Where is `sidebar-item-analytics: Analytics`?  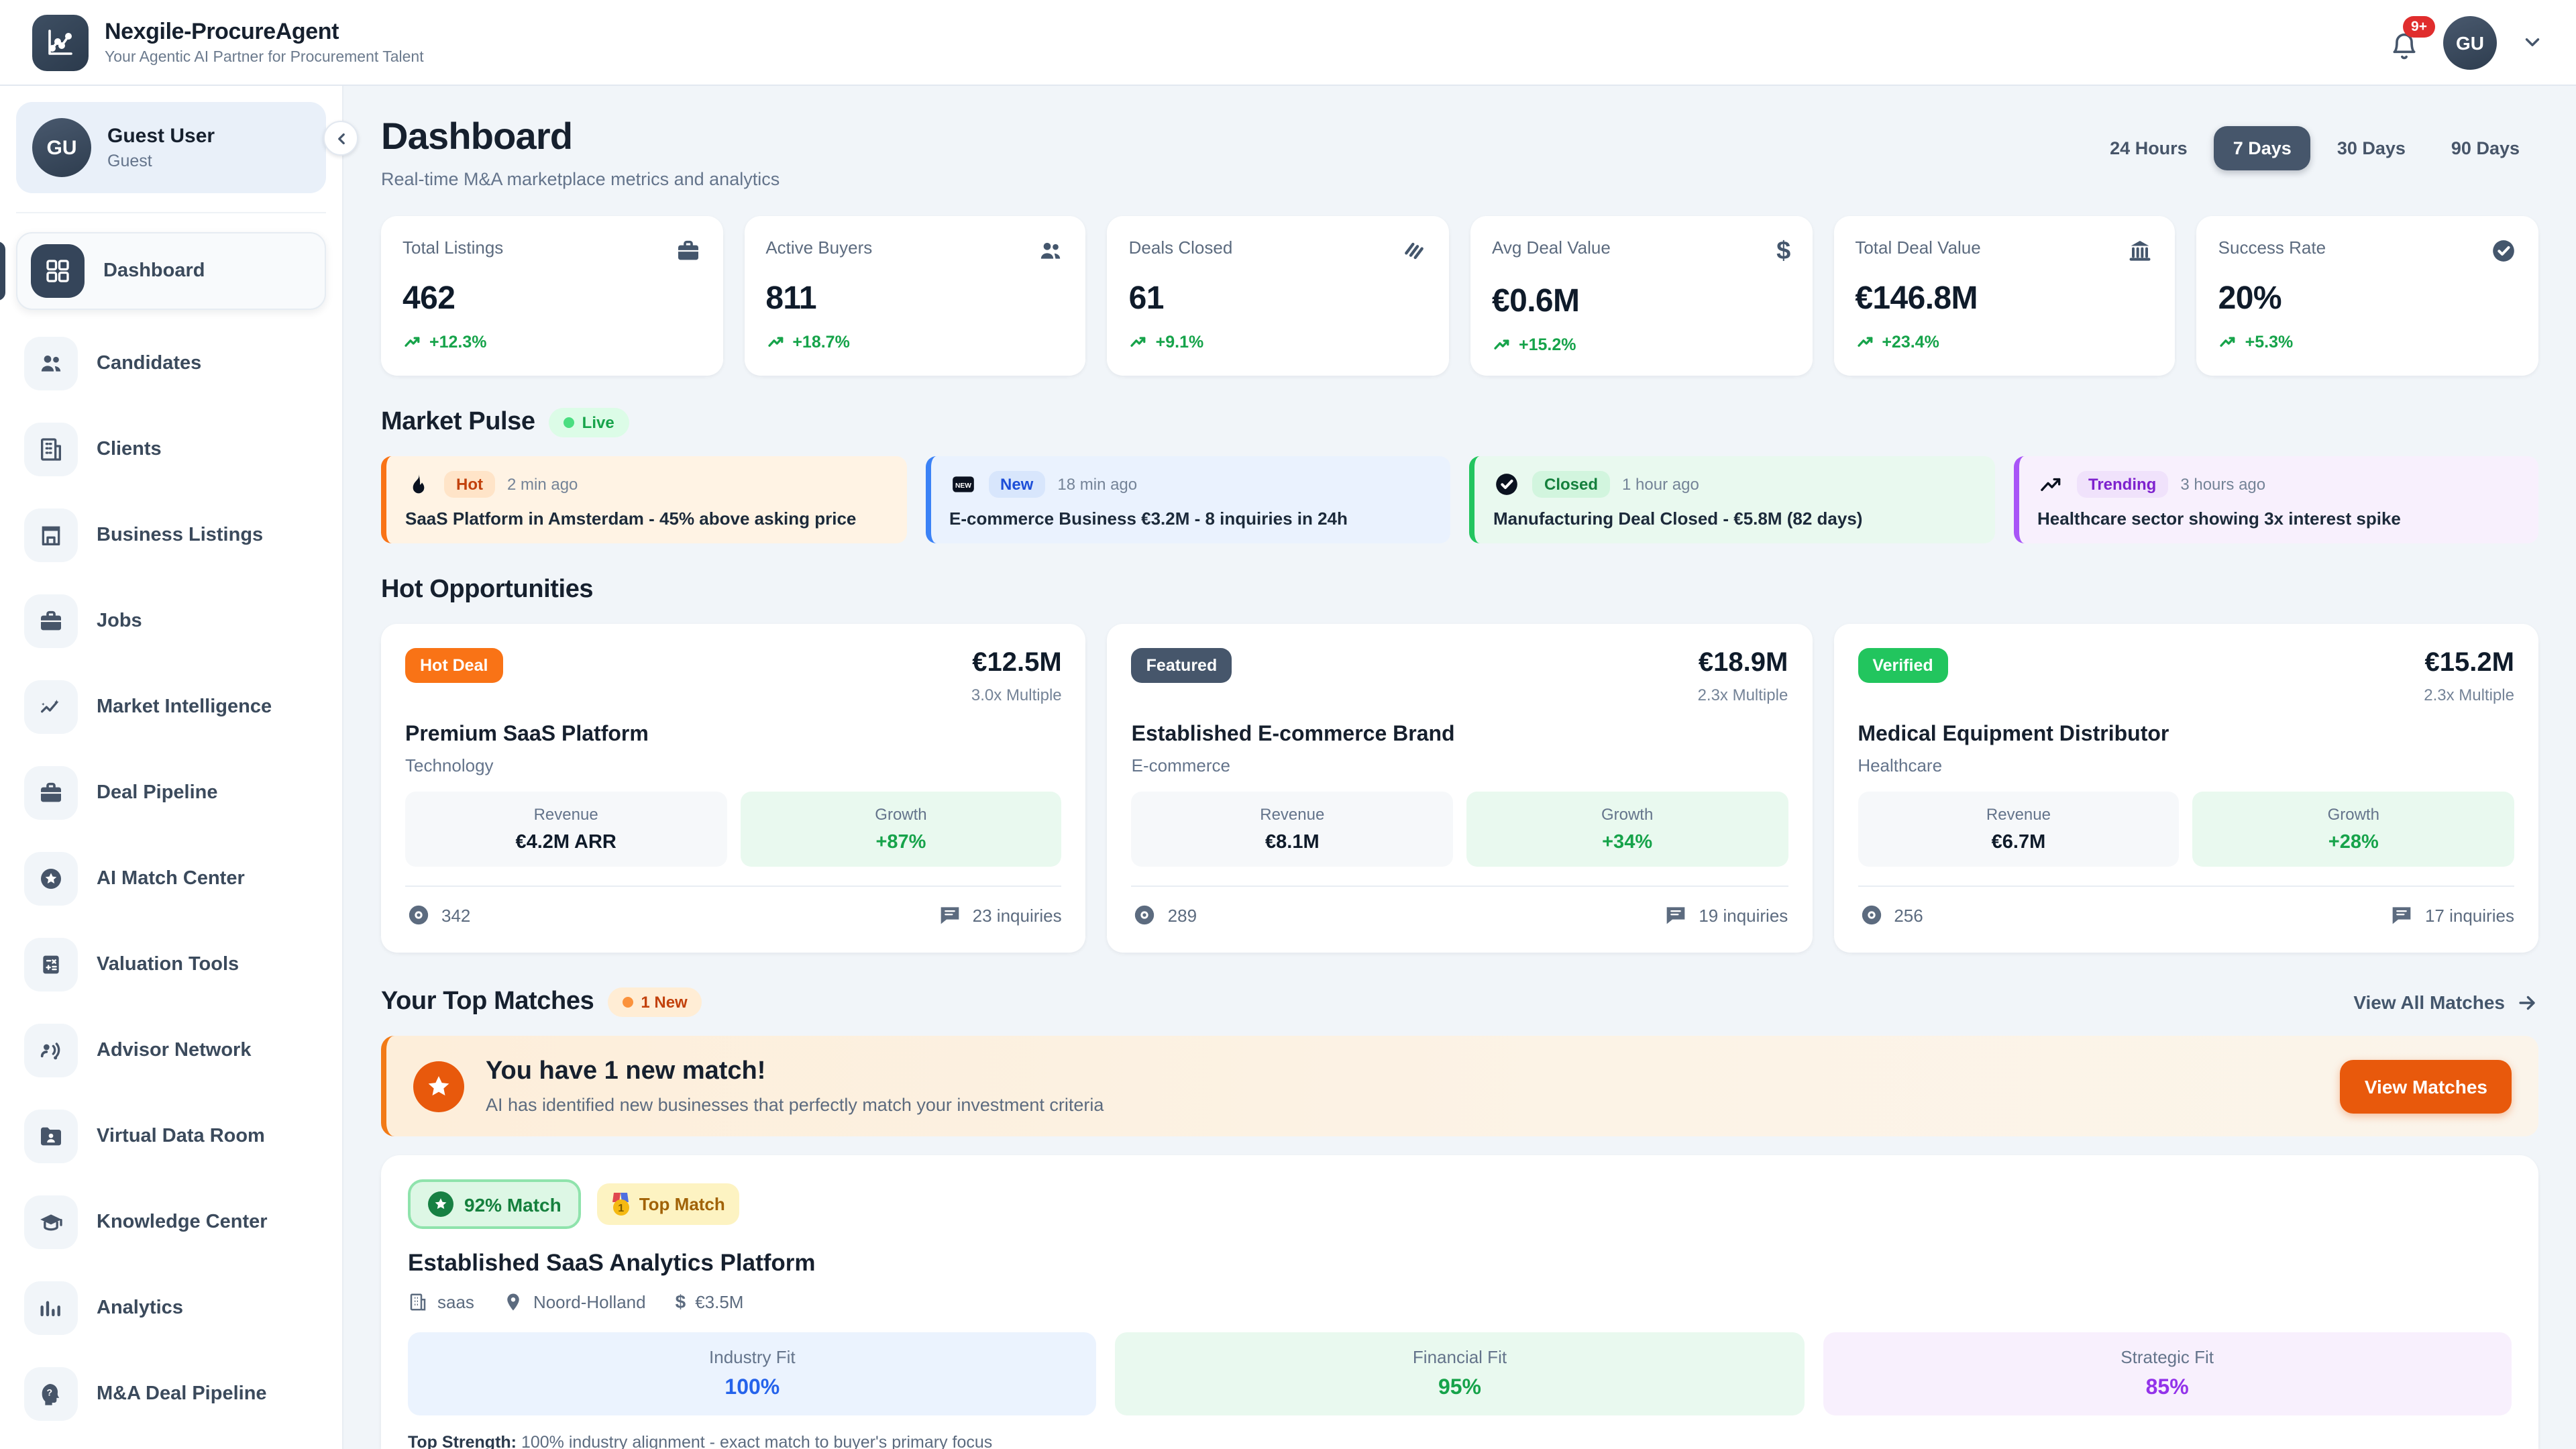
sidebar-item-analytics: Analytics is located at coordinates (171, 1308).